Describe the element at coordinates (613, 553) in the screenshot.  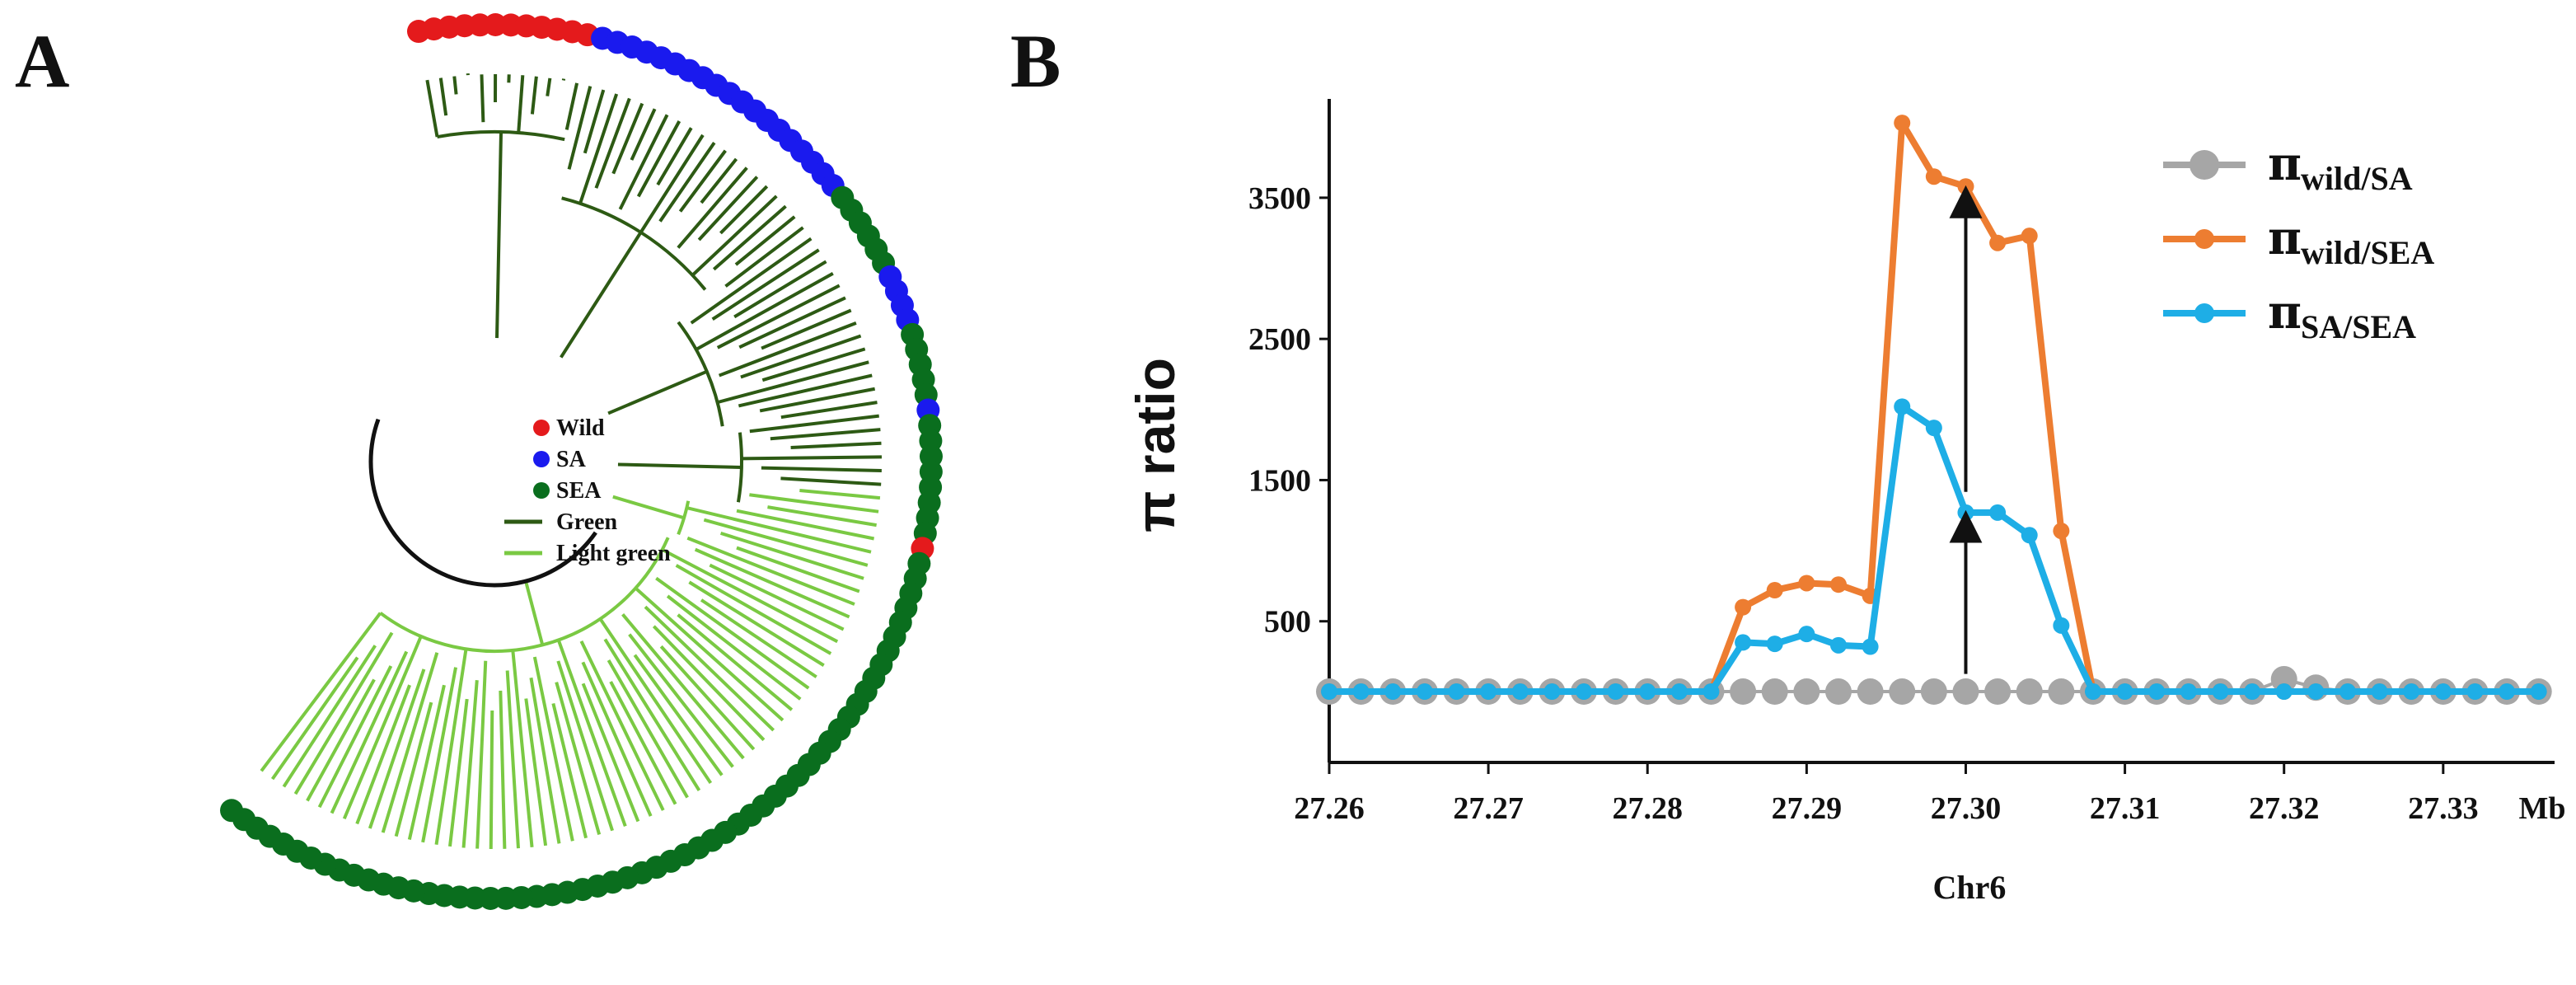
I see `legend-light-green-label: Light green` at that location.